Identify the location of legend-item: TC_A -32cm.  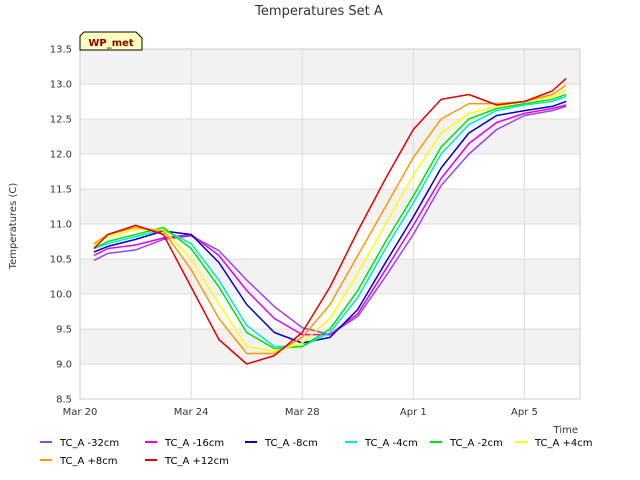
(79, 443).